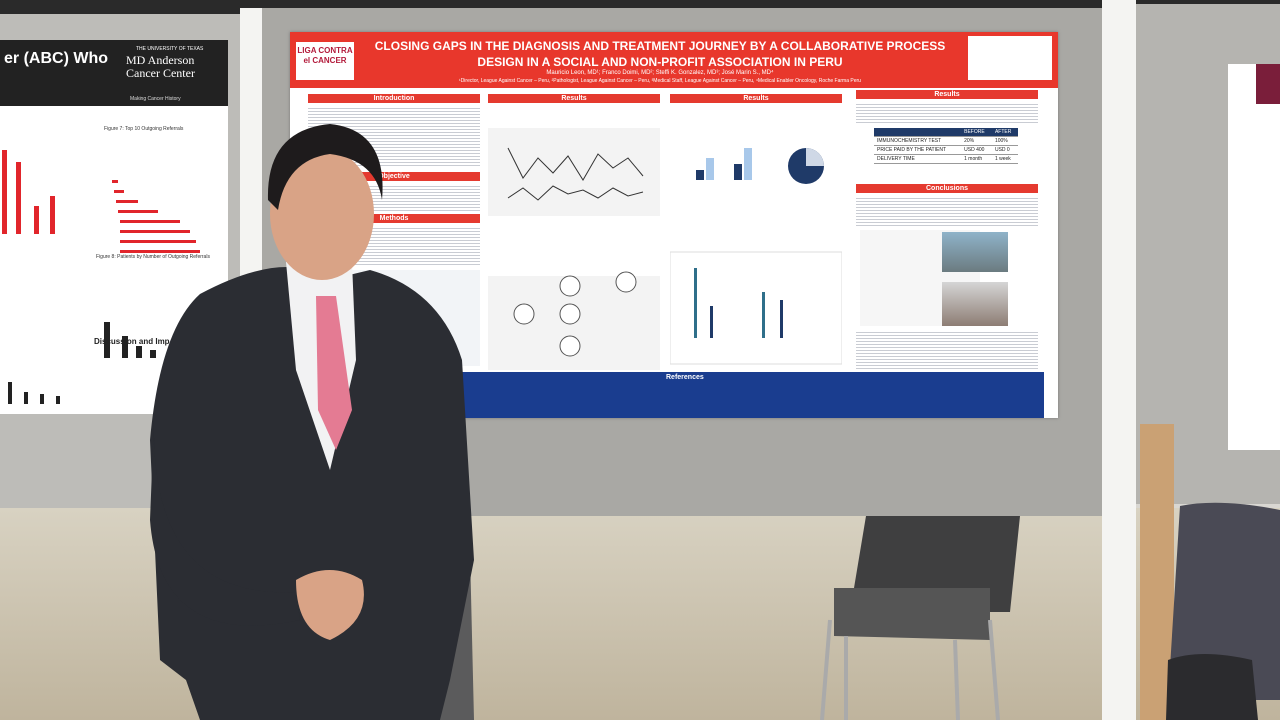  I want to click on poster-logo: LIGA CONTRA el CANCER, so click(325, 61).